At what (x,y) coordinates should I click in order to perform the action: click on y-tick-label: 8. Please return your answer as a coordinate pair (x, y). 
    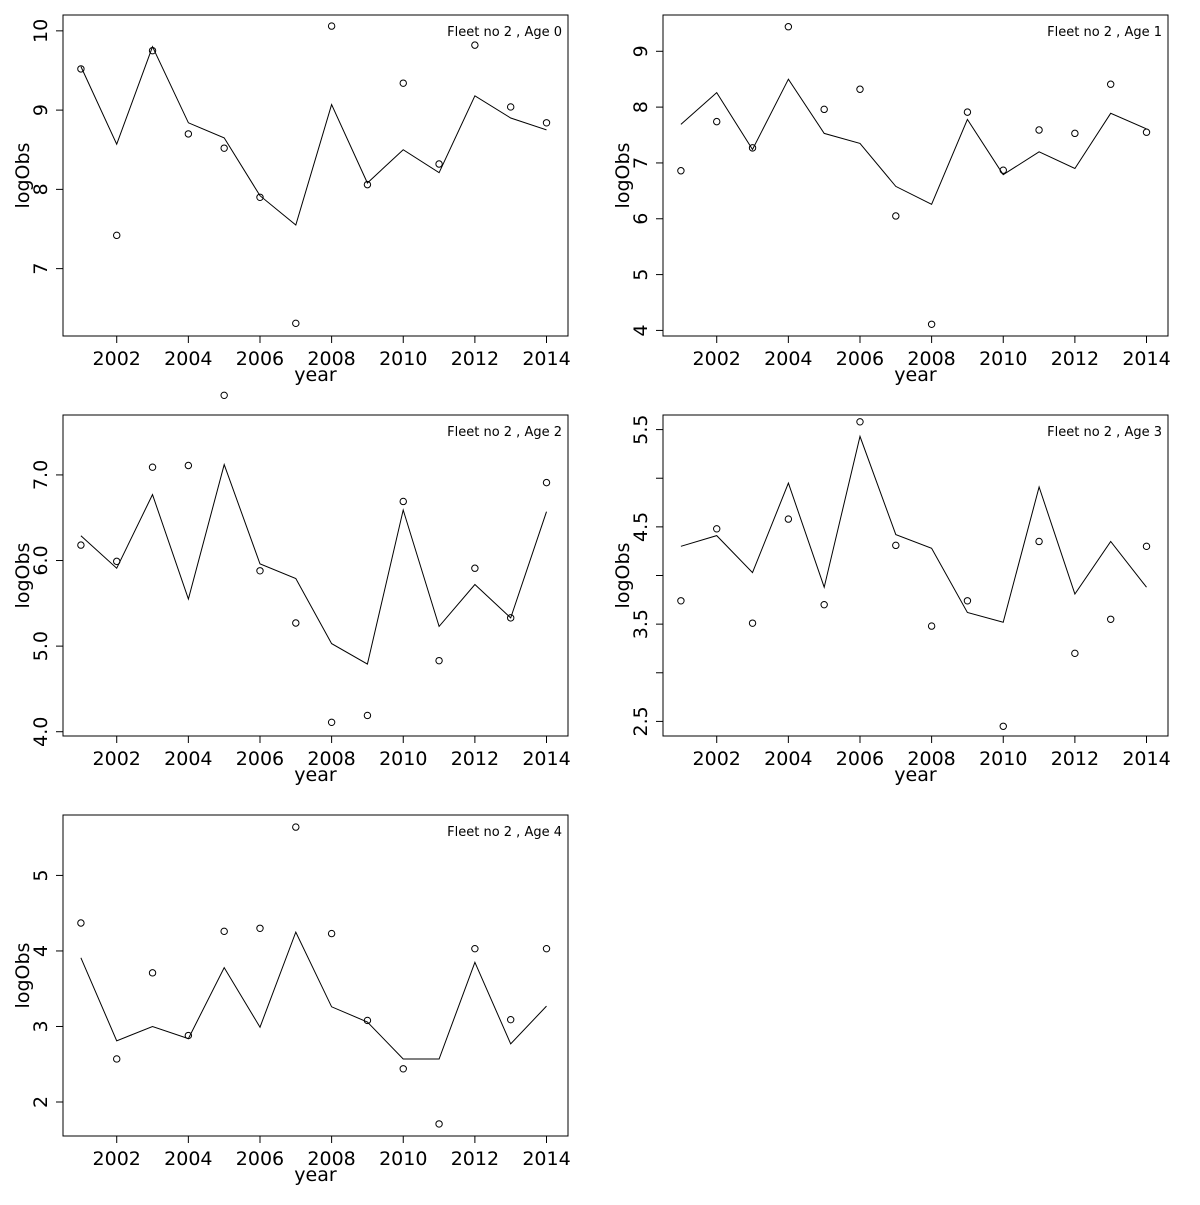
    Looking at the image, I should click on (641, 107).